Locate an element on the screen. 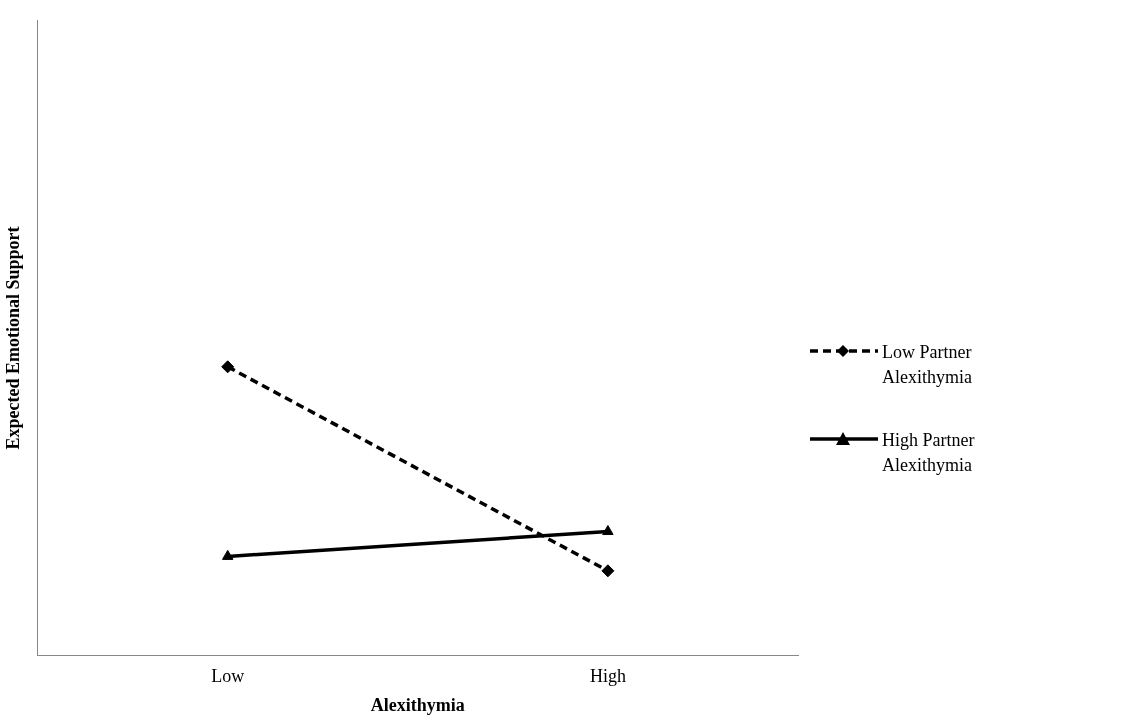 The width and height of the screenshot is (1139, 721). x-tick-label: Low is located at coordinates (228, 676).